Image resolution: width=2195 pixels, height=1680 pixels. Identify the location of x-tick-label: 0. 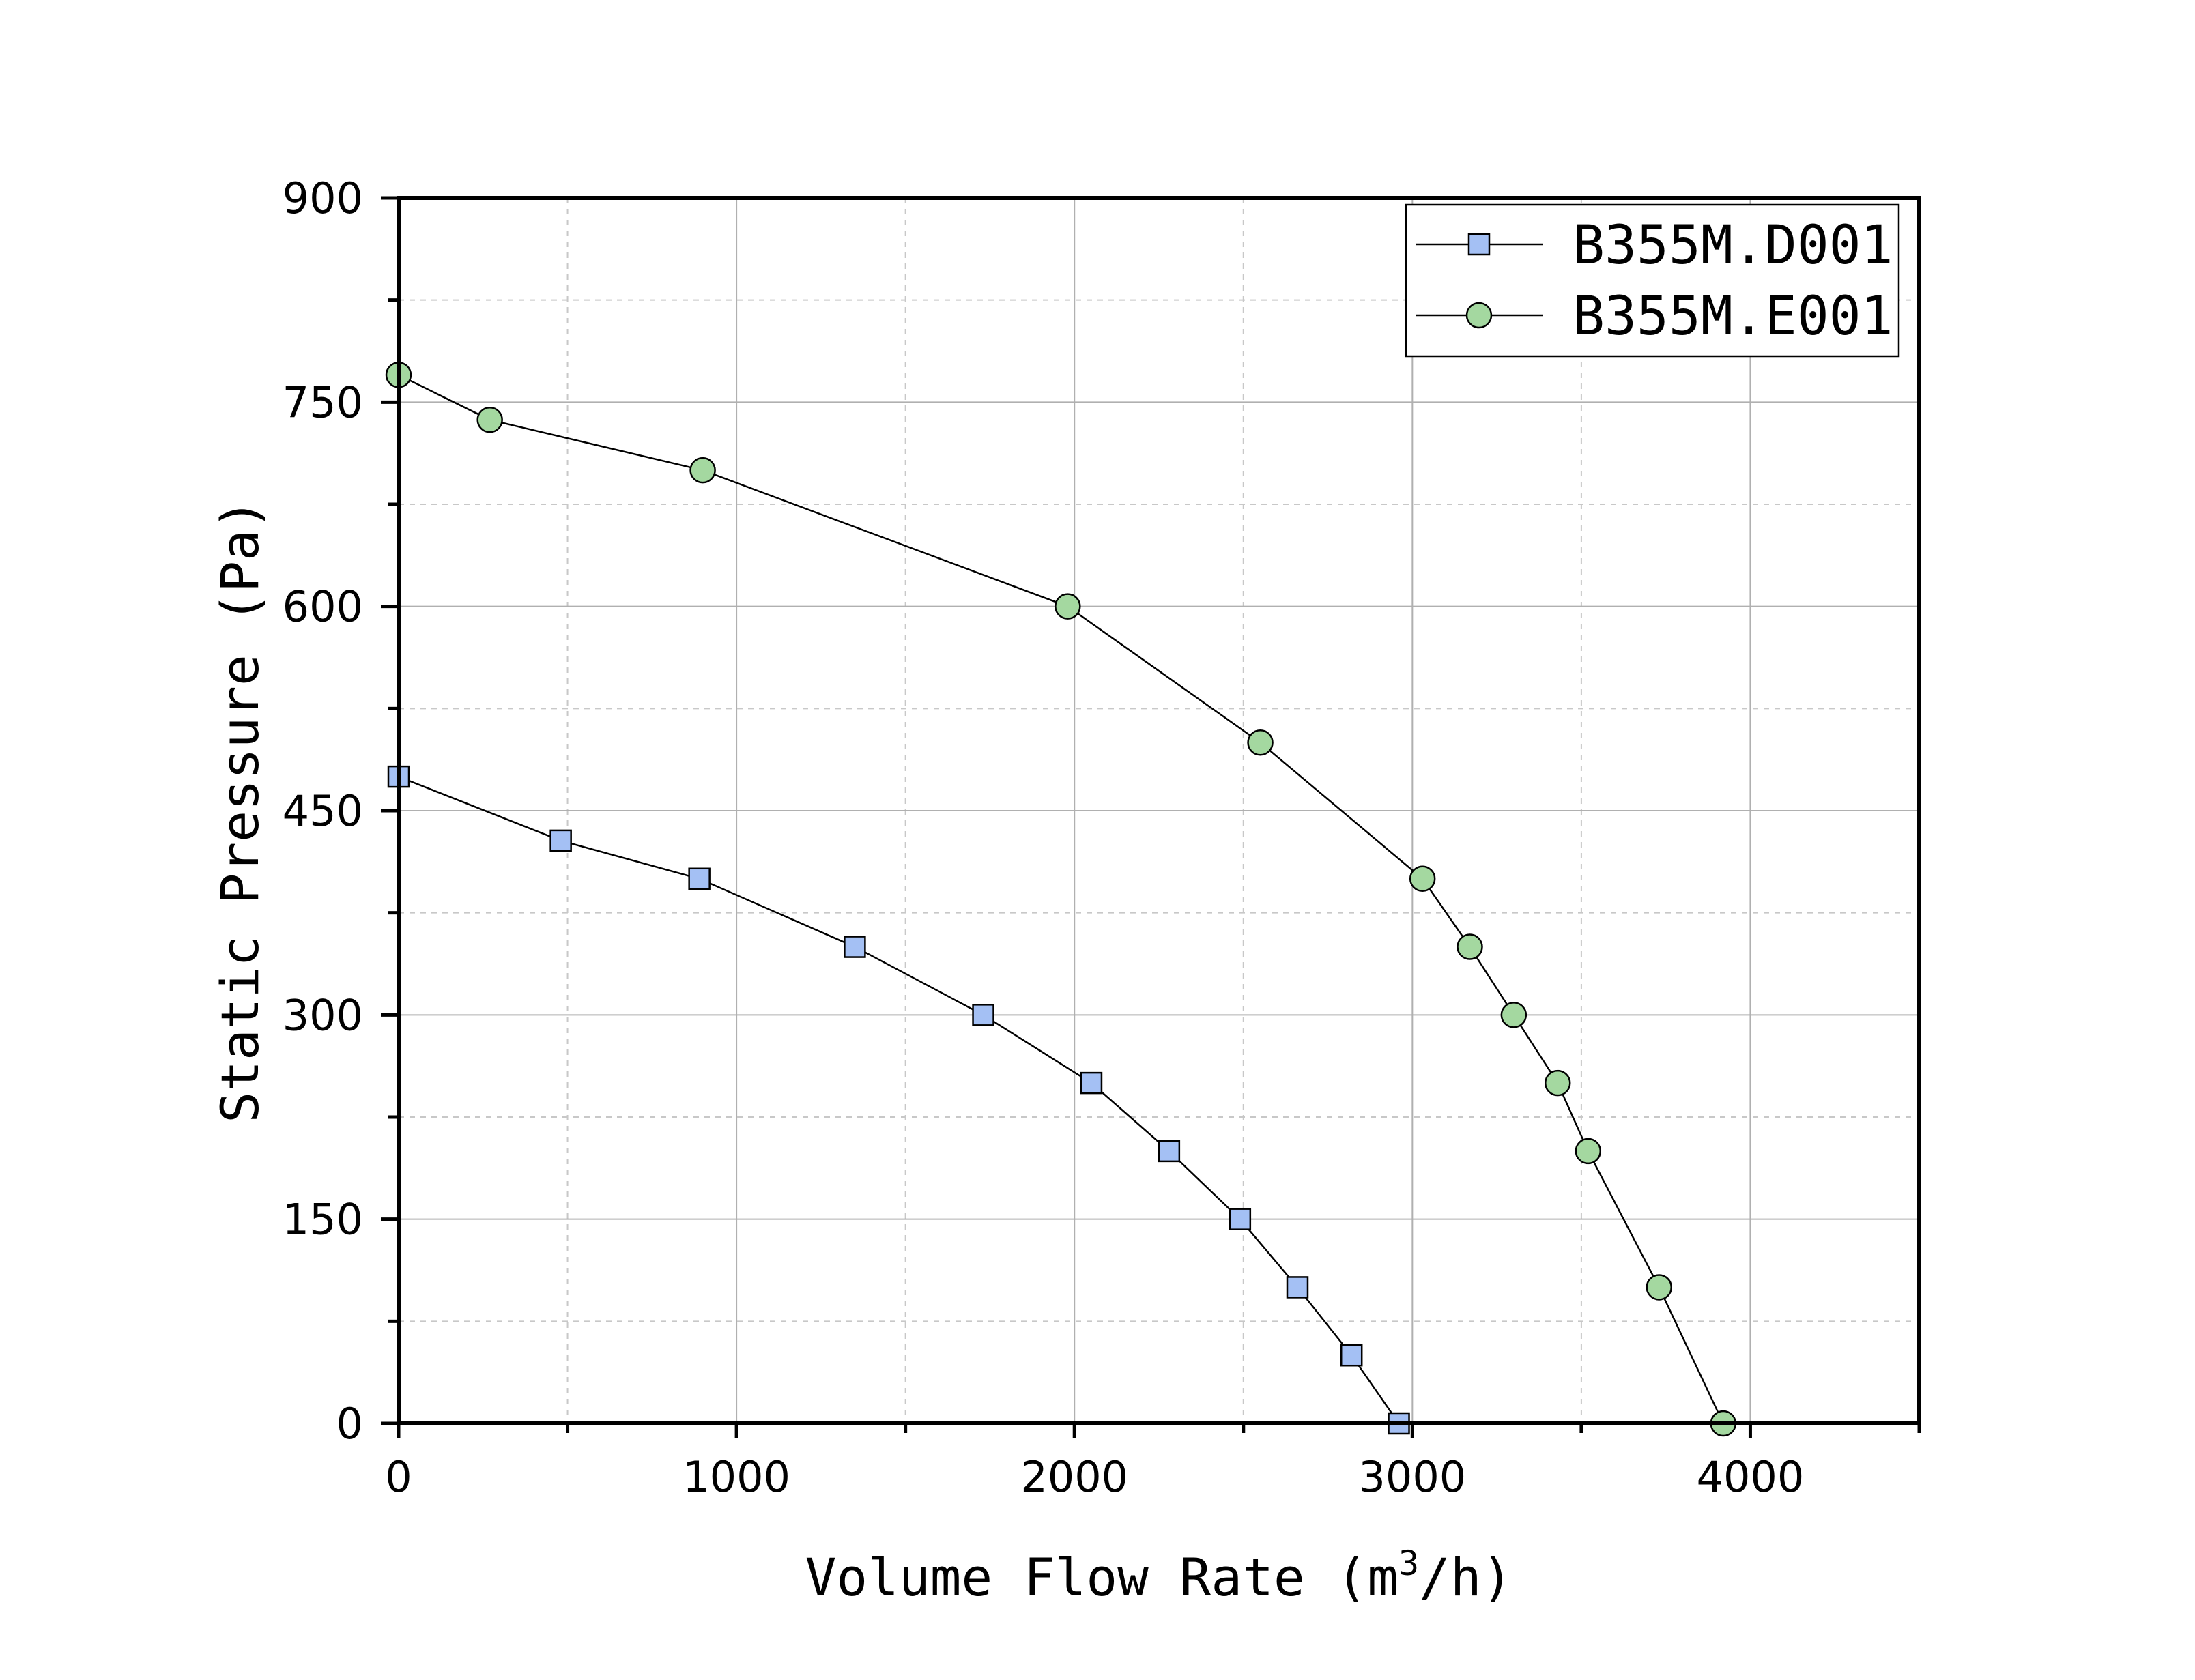
(399, 1477).